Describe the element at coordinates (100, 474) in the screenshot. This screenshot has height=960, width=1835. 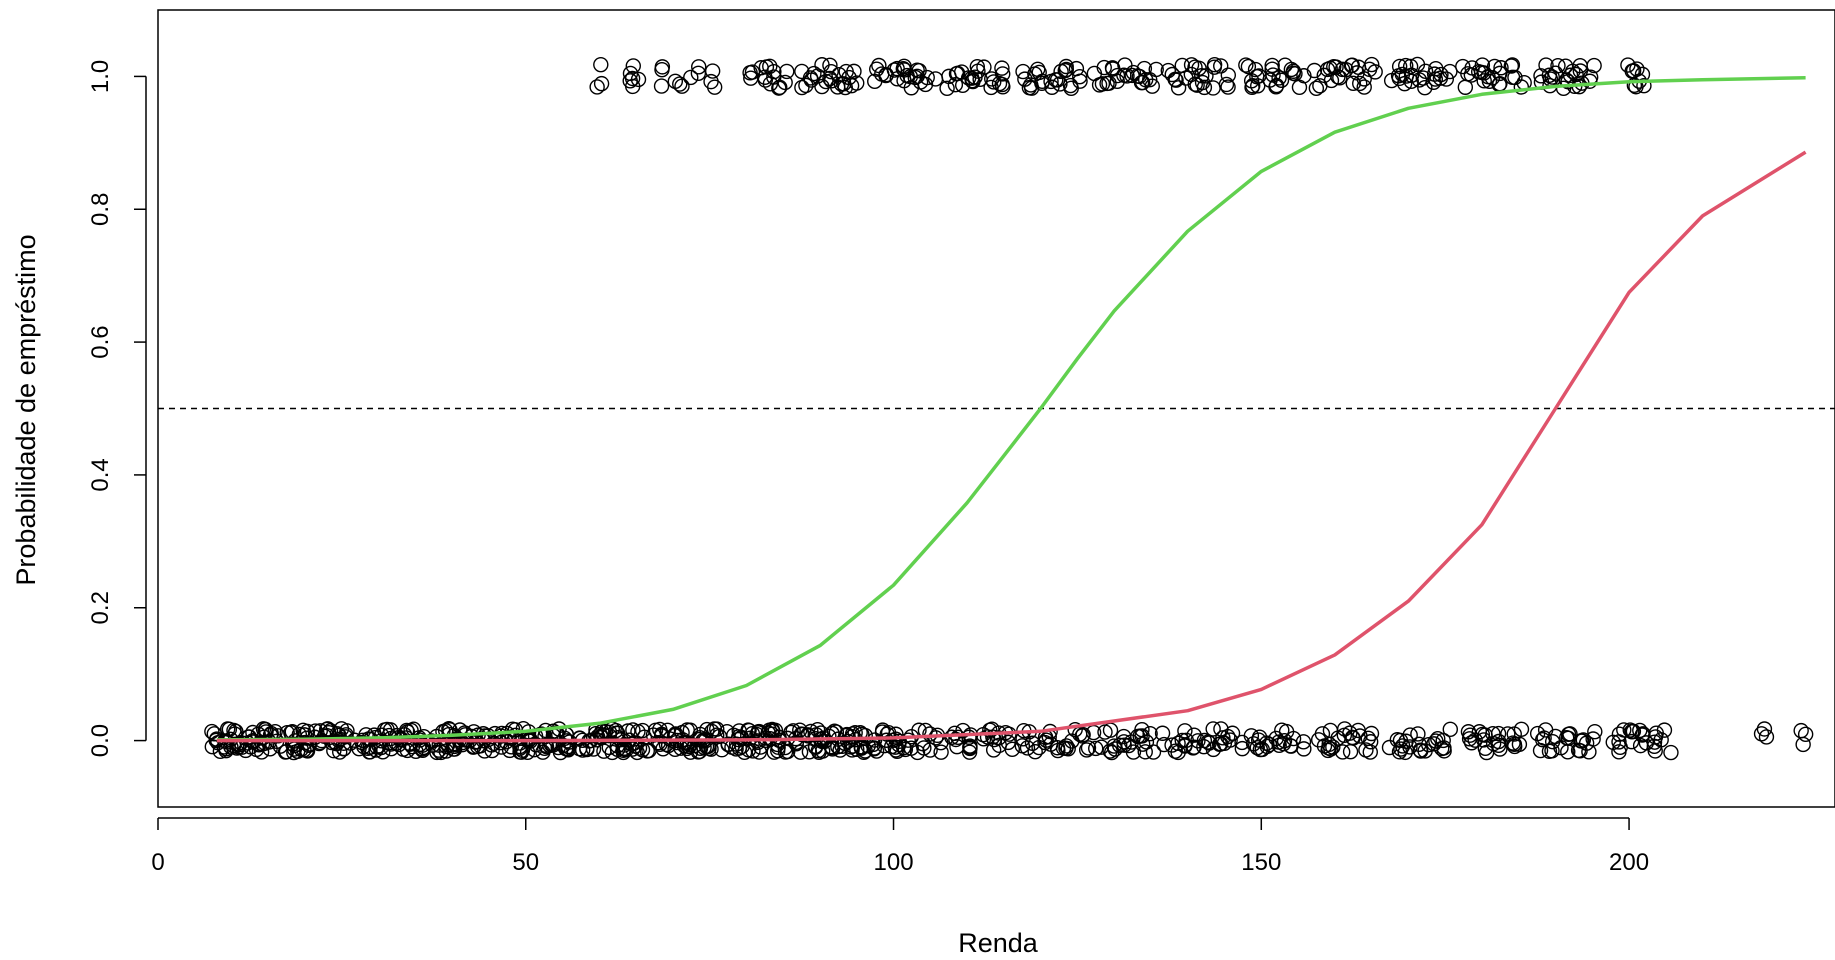
I see `y-tick-label: 0.4` at that location.